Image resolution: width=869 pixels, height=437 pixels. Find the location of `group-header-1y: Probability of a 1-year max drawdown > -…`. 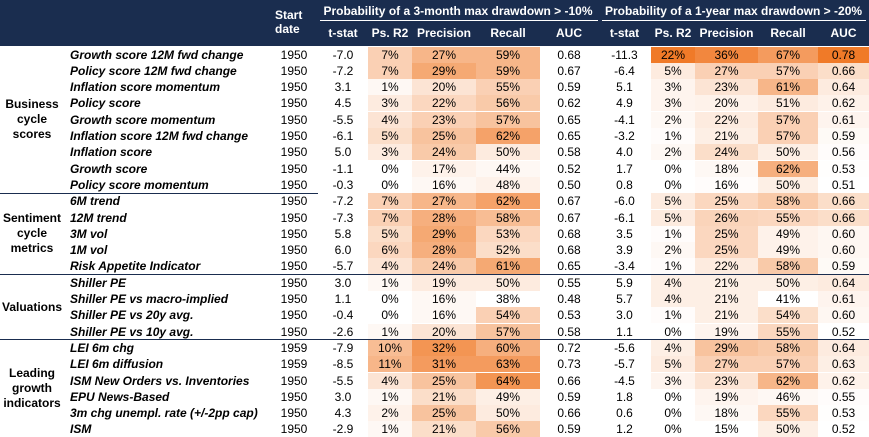

group-header-1y: Probability of a 1-year max drawdown > -… is located at coordinates (733, 11).